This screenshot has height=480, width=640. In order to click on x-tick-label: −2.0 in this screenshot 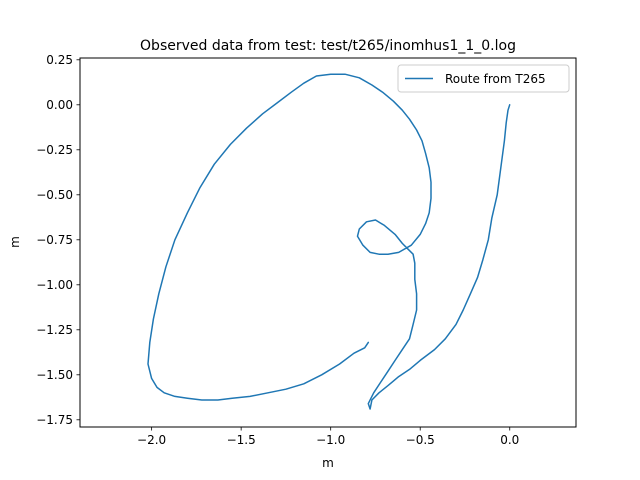, I will do `click(151, 440)`.